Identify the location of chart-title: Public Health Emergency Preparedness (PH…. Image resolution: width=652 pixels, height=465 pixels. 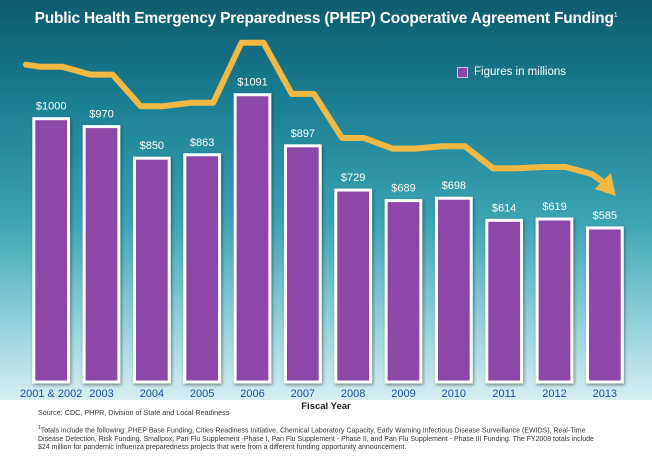
(326, 19).